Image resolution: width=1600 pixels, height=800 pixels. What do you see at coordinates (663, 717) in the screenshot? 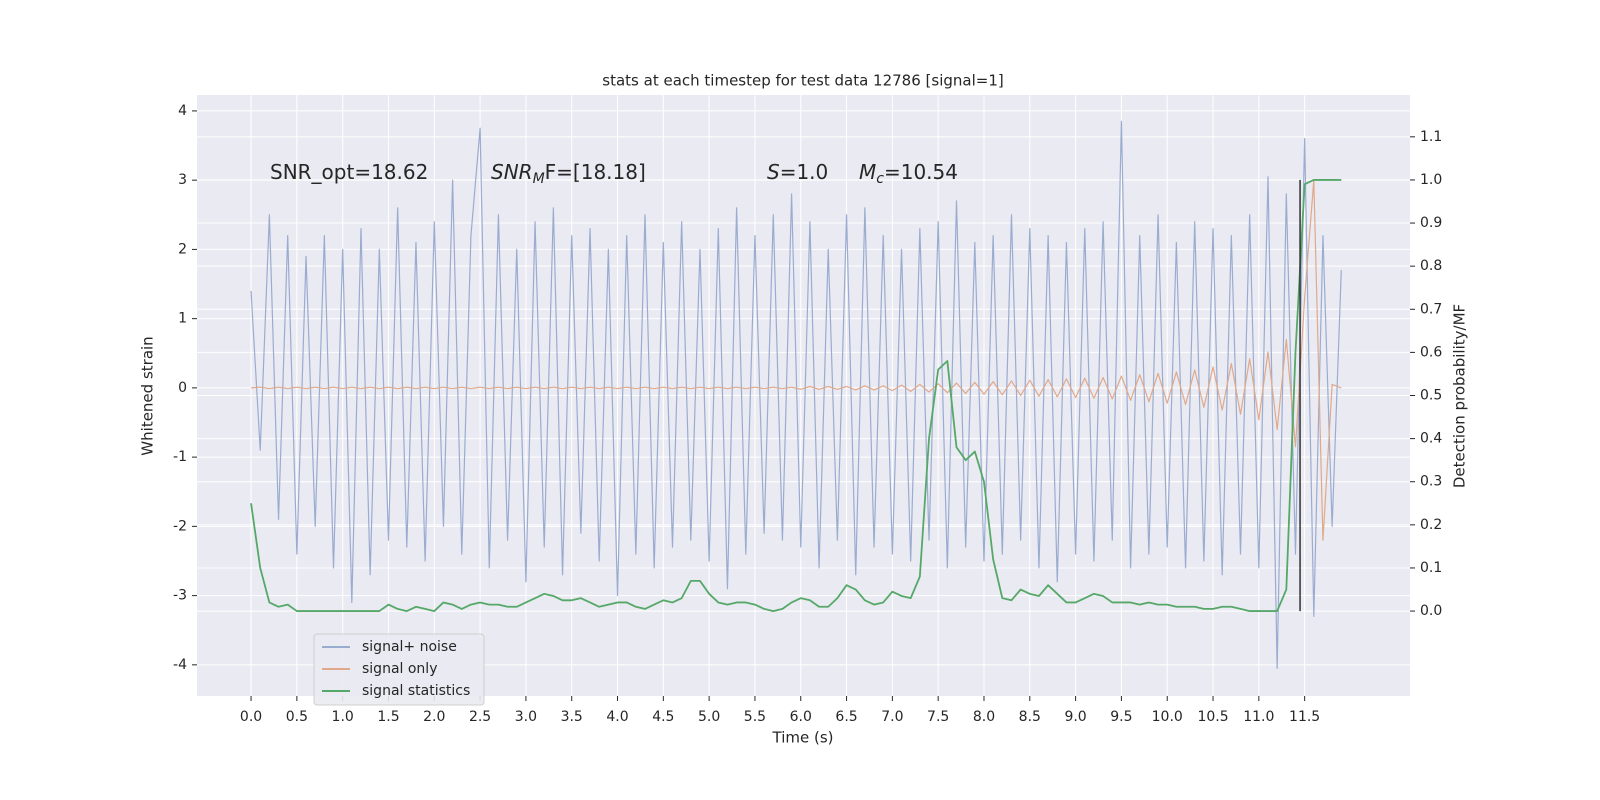
I see `x-tick-label: 4.5` at bounding box center [663, 717].